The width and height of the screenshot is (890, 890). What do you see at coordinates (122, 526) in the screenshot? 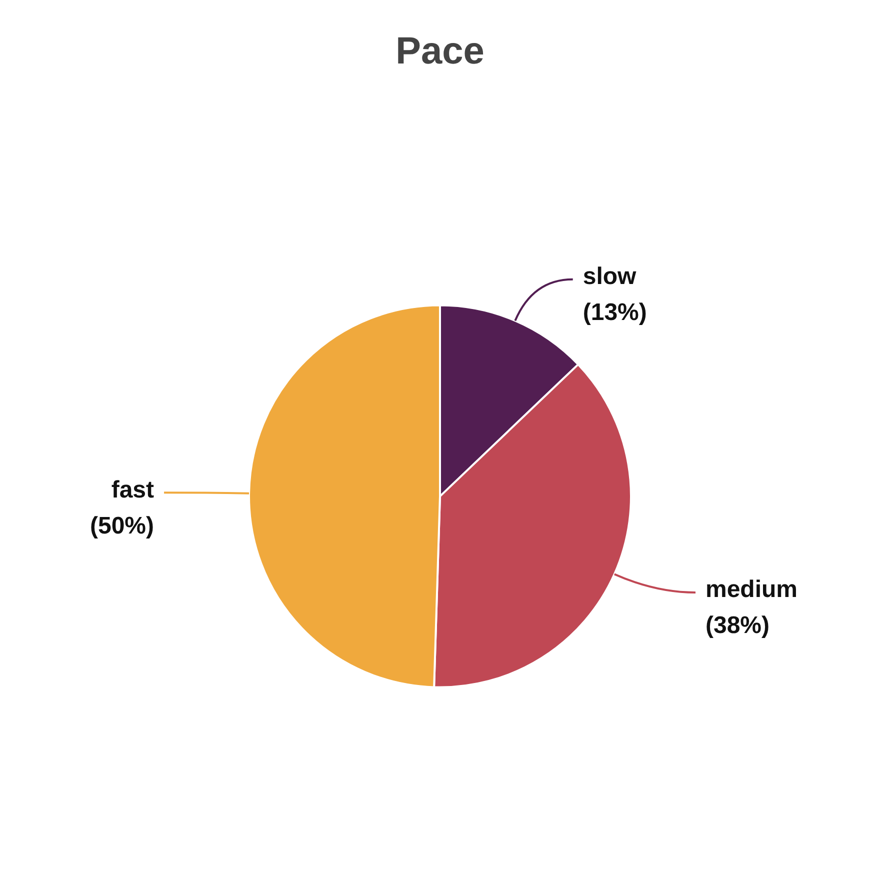
I see `data-label: (50%)` at bounding box center [122, 526].